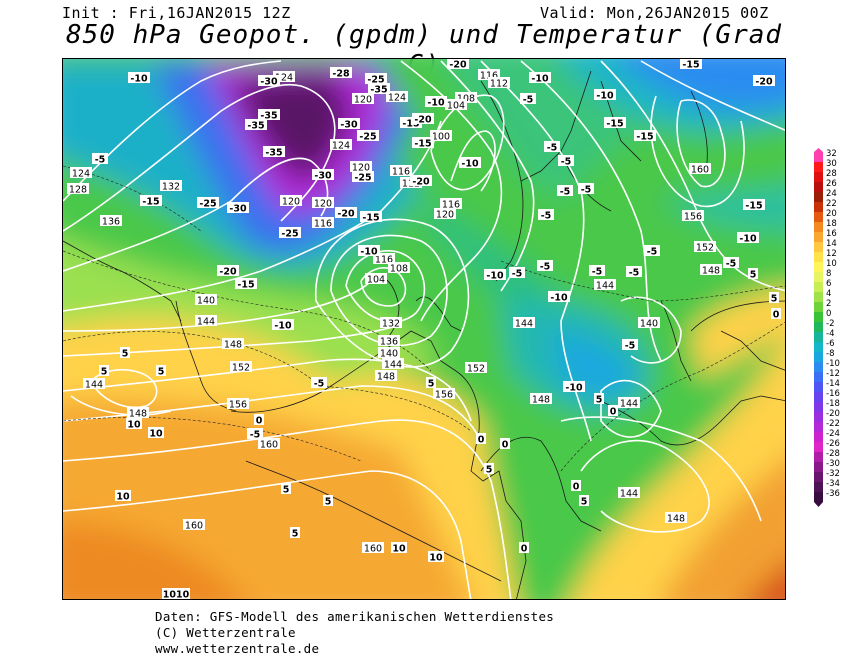 The width and height of the screenshot is (850, 657). What do you see at coordinates (828, 304) in the screenshot?
I see `legend-label: 2` at bounding box center [828, 304].